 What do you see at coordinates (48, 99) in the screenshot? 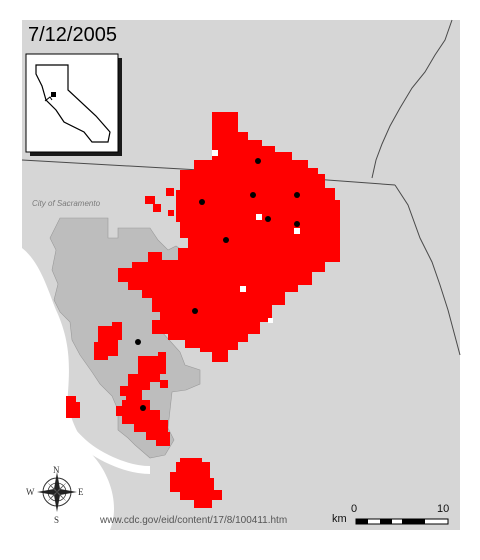
I see `inset-river-mark` at bounding box center [48, 99].